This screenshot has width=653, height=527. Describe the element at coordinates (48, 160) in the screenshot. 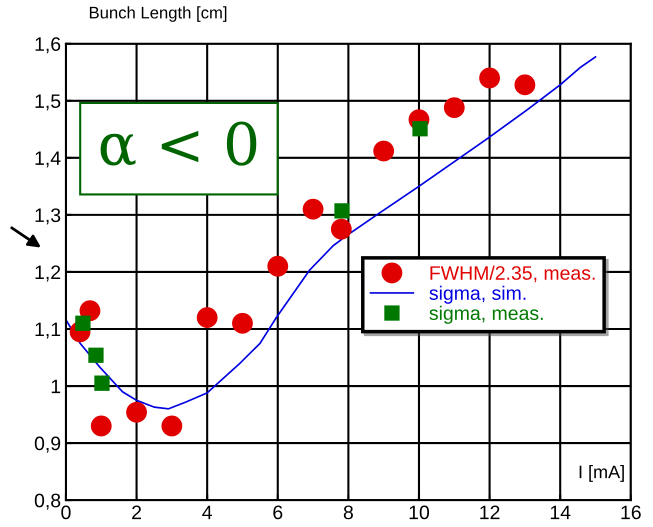

I see `y-tick-label: 1,4` at that location.